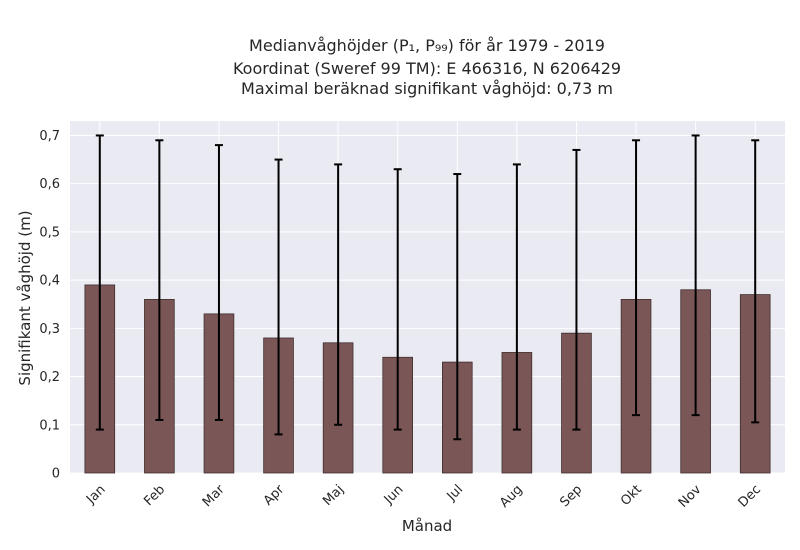 The image size is (800, 550). What do you see at coordinates (99, 282) in the screenshot?
I see `error-bar-jan` at bounding box center [99, 282].